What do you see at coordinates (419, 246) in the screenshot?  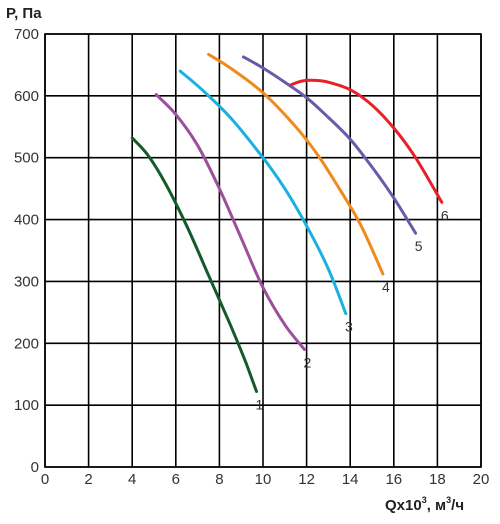 I see `curve-label-5: 5` at bounding box center [419, 246].